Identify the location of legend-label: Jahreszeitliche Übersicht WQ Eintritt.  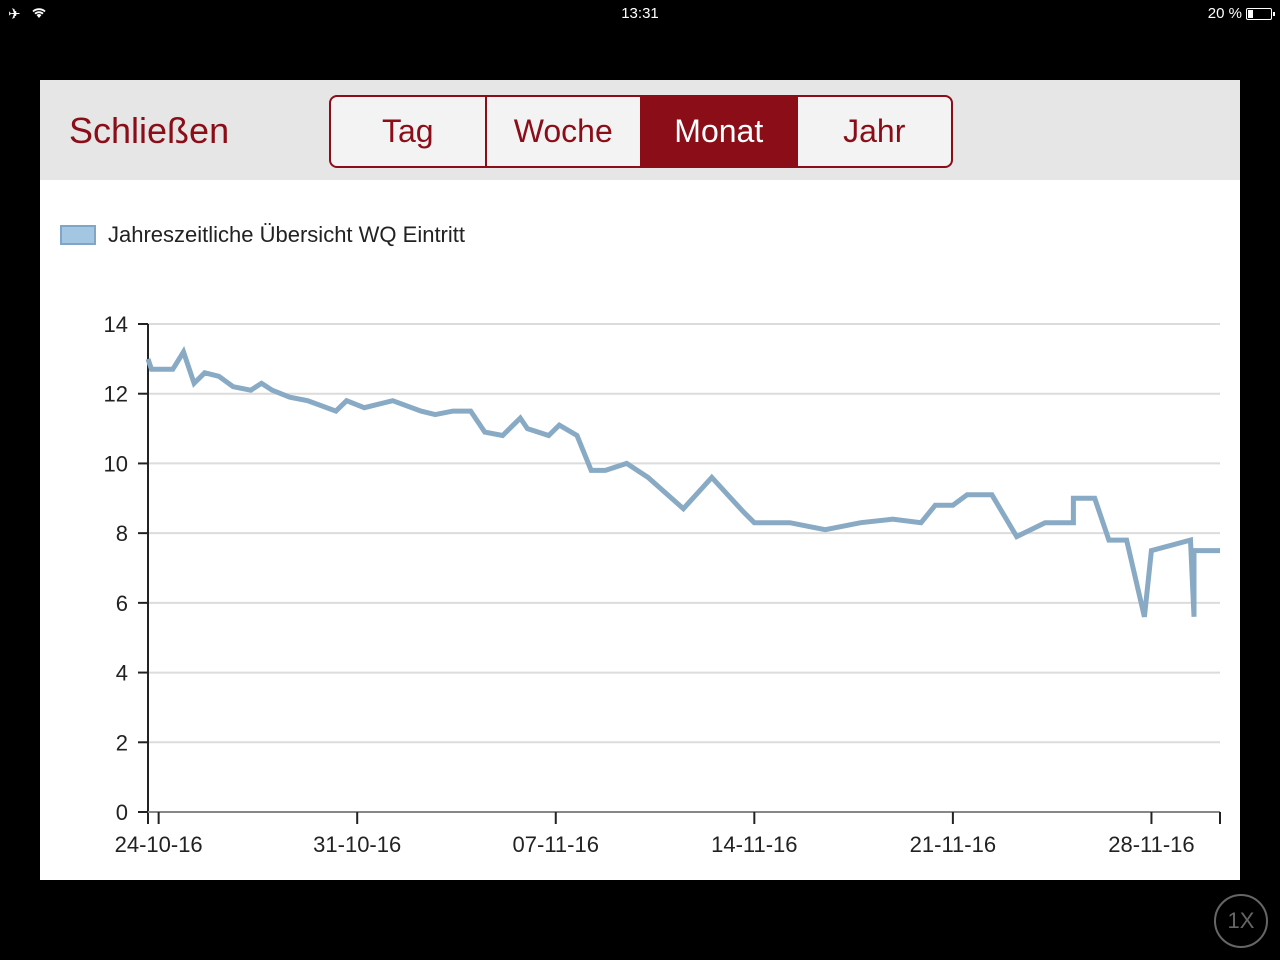
(286, 234).